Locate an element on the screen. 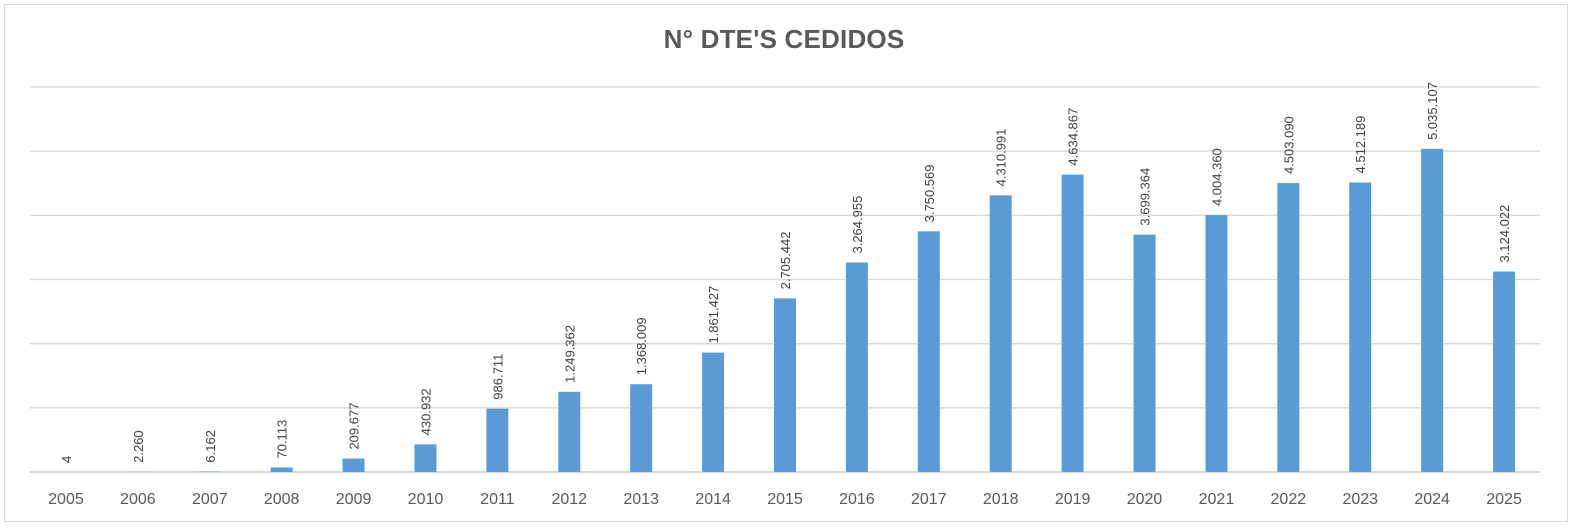 Image resolution: width=1576 pixels, height=531 pixels. x-tick-2020: 2020 is located at coordinates (1145, 499).